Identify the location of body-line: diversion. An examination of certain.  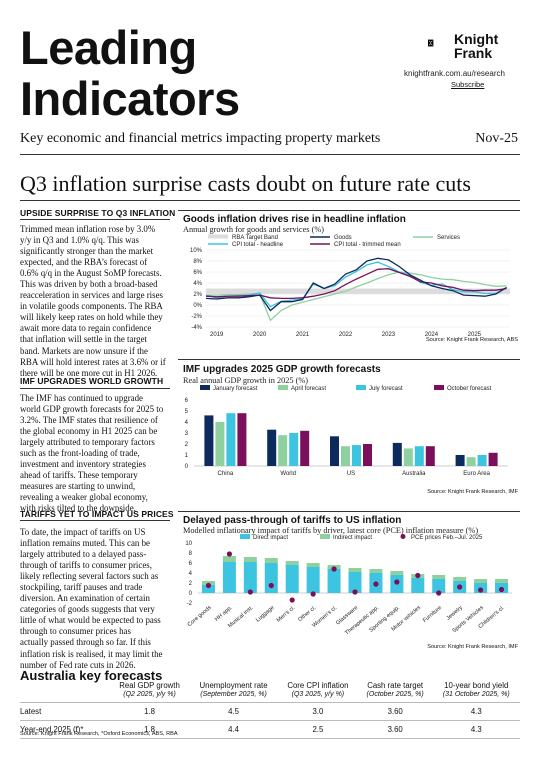
(85, 598).